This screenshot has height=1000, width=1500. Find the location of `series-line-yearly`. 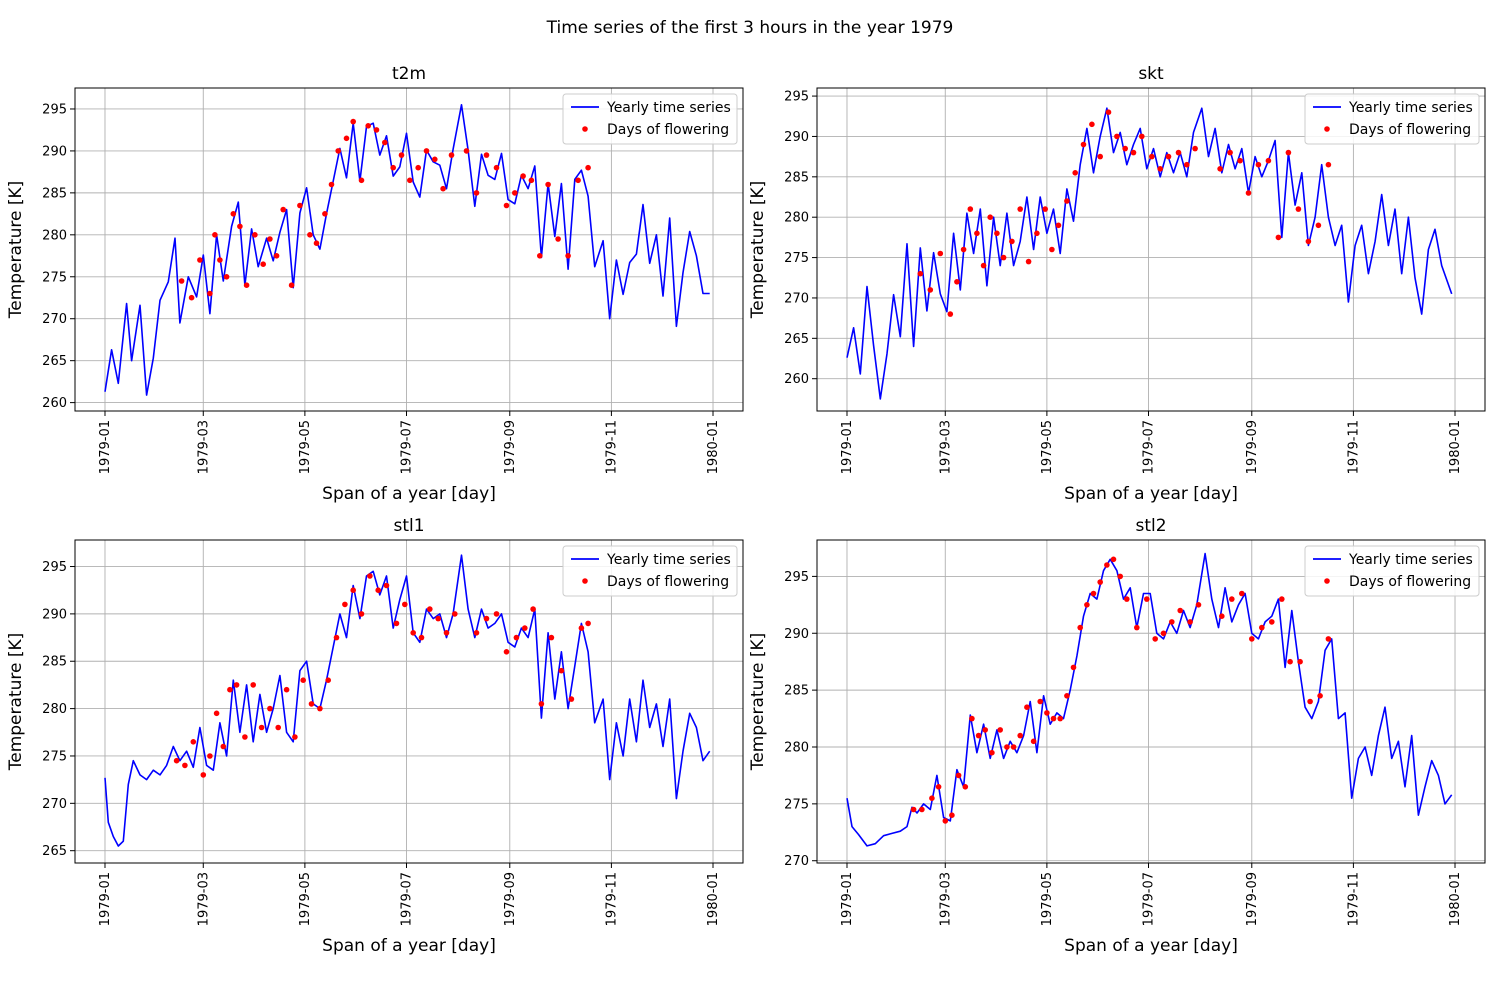

series-line-yearly is located at coordinates (407, 250).